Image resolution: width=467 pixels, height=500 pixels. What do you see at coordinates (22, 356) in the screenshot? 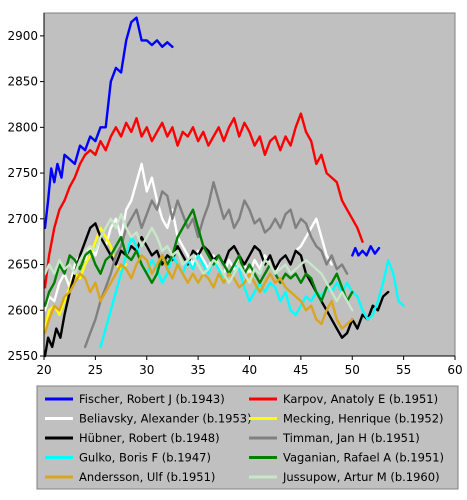
I see `y-tick-label: 2550` at bounding box center [22, 356].